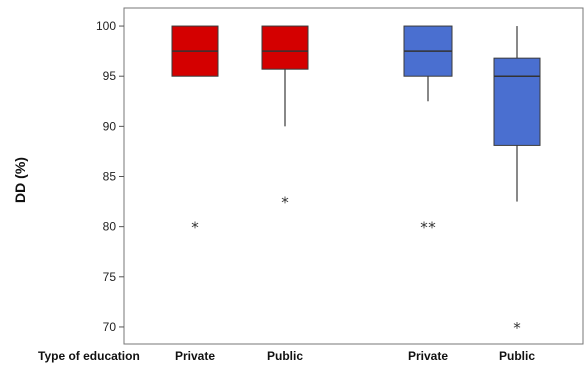 The height and width of the screenshot is (366, 584). Describe the element at coordinates (106, 26) in the screenshot. I see `y-tick-label: 100` at that location.